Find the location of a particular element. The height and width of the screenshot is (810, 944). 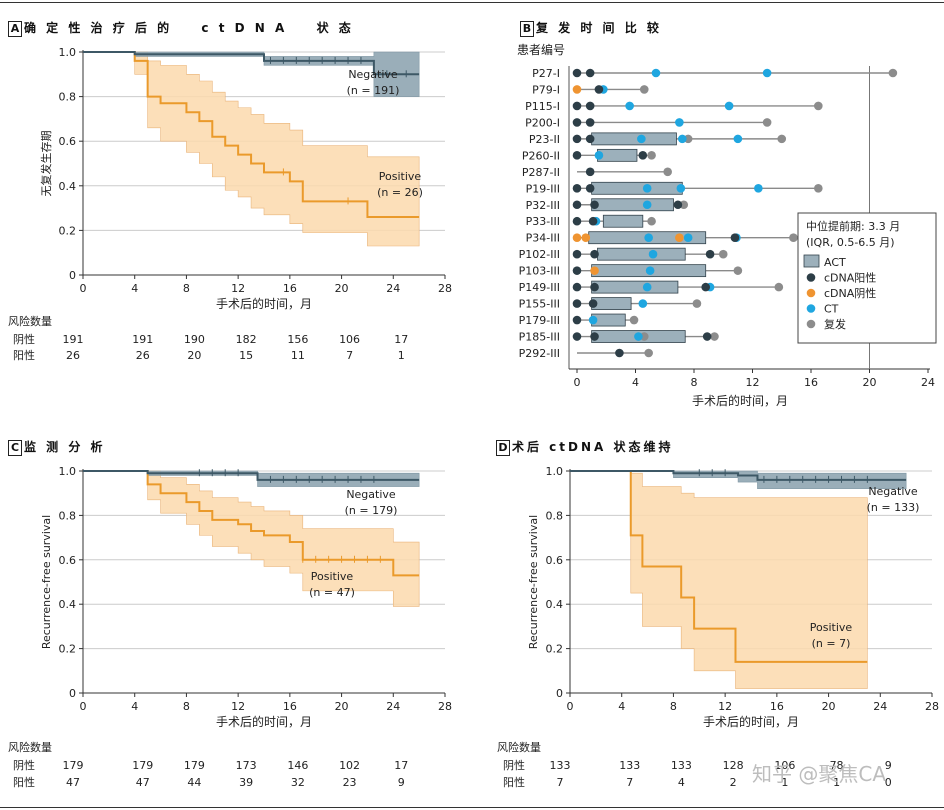

panel-a-y-tick-label: 1.0 is located at coordinates (68, 52).